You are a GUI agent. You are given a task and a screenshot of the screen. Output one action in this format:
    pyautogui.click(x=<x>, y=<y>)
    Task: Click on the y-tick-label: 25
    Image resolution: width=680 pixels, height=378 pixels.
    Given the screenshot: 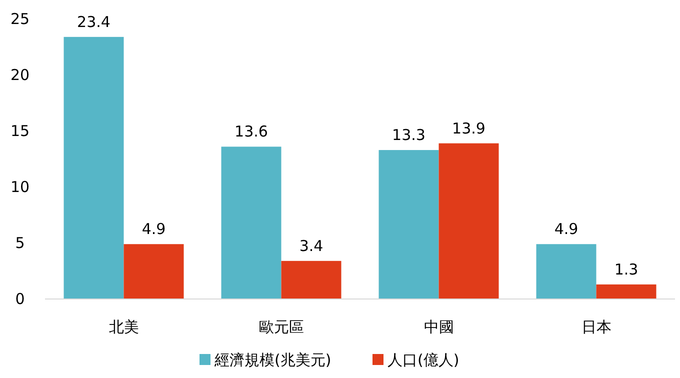 What is the action you would take?
    pyautogui.click(x=20, y=19)
    